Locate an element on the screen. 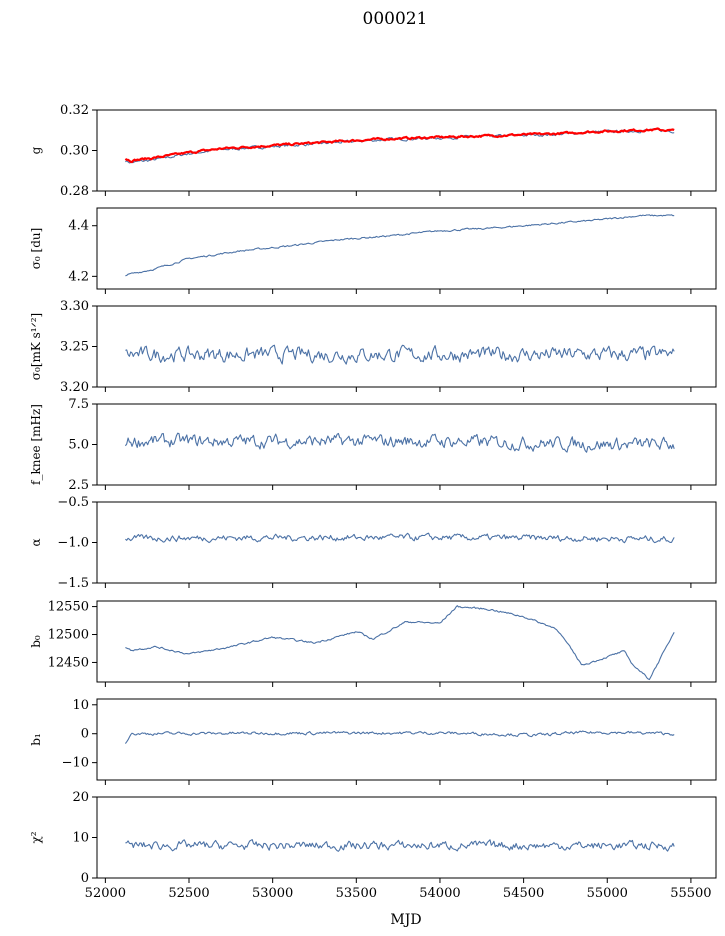 This screenshot has width=725, height=936. y-tick-label-sigma0-du: 4.4 is located at coordinates (78, 226).